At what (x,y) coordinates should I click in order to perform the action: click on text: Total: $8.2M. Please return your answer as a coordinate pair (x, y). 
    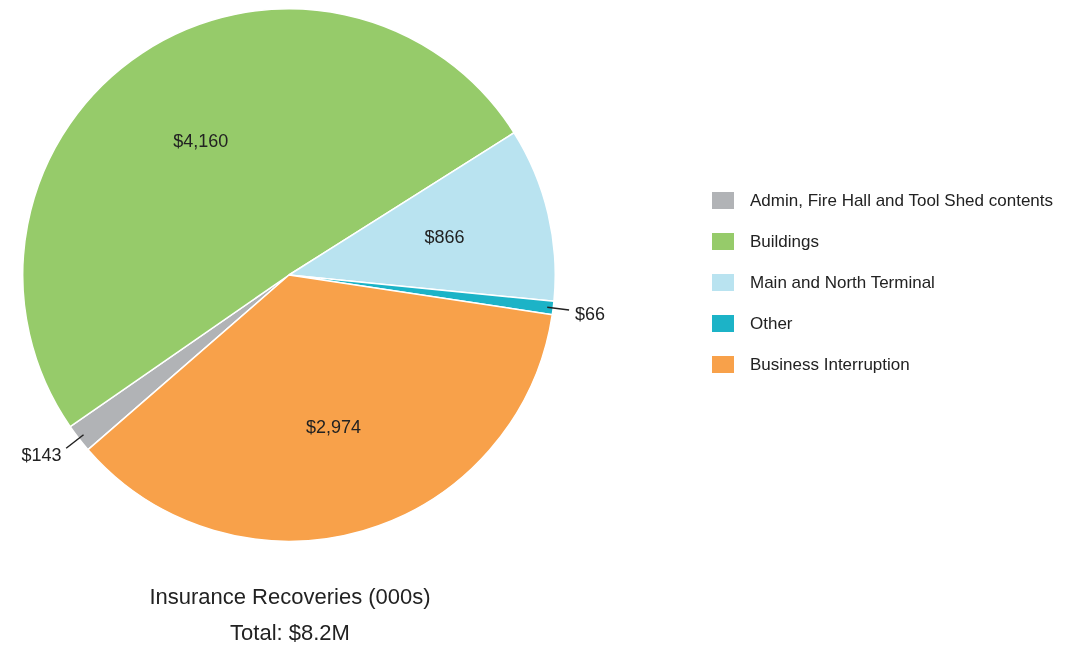
    Looking at the image, I should click on (290, 633).